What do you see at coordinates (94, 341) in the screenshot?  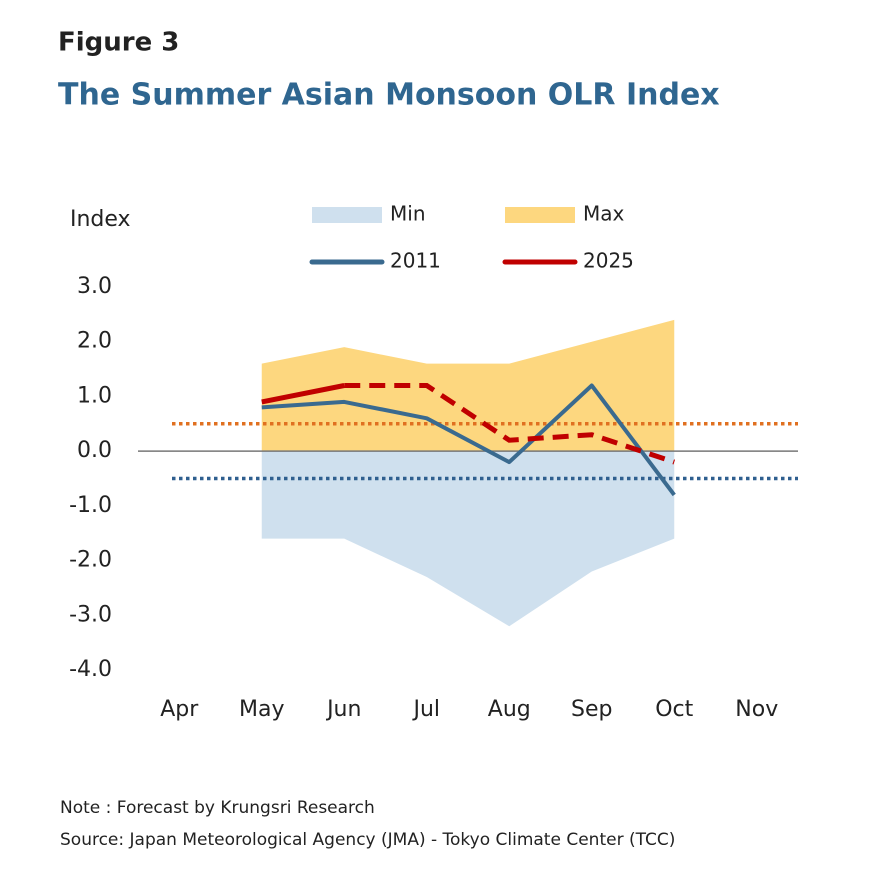 I see `y-tick-label: 2.0` at bounding box center [94, 341].